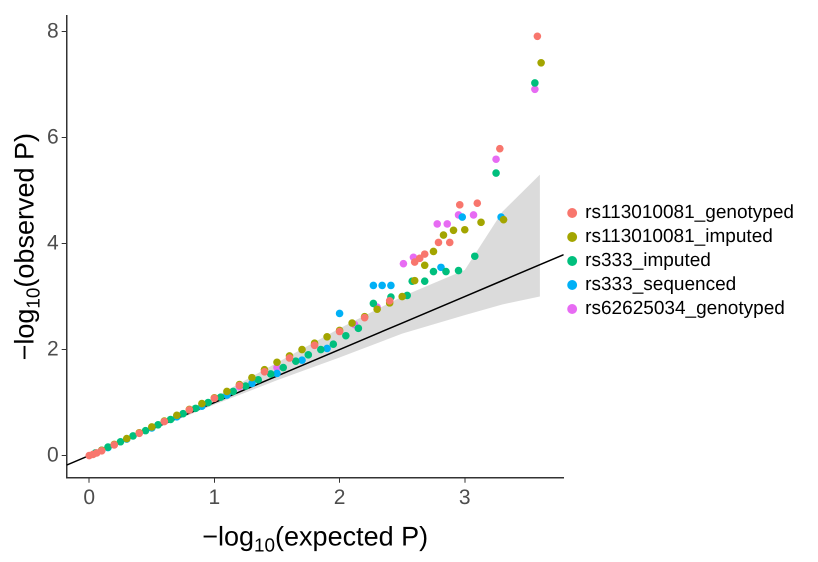  Describe the element at coordinates (89, 498) in the screenshot. I see `x-tick-label: 0` at that location.